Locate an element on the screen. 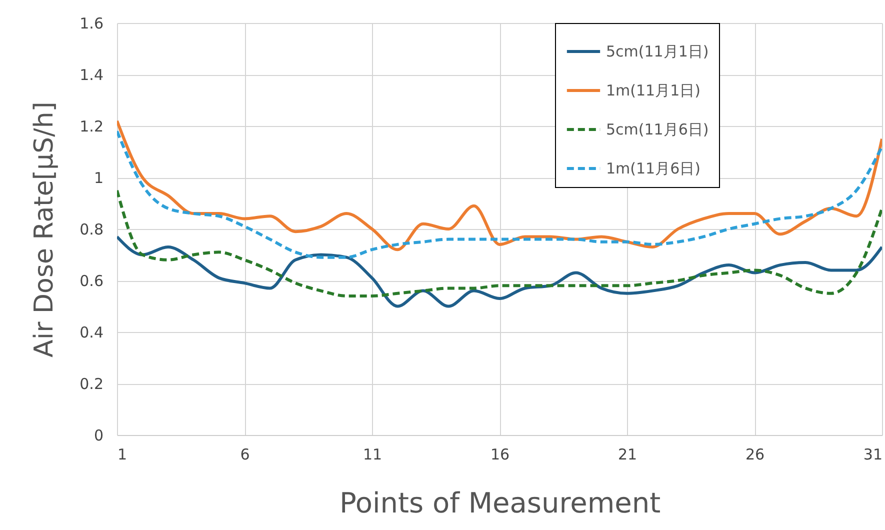 Image resolution: width=885 pixels, height=530 pixels. x-tick-label: 21 is located at coordinates (628, 455).